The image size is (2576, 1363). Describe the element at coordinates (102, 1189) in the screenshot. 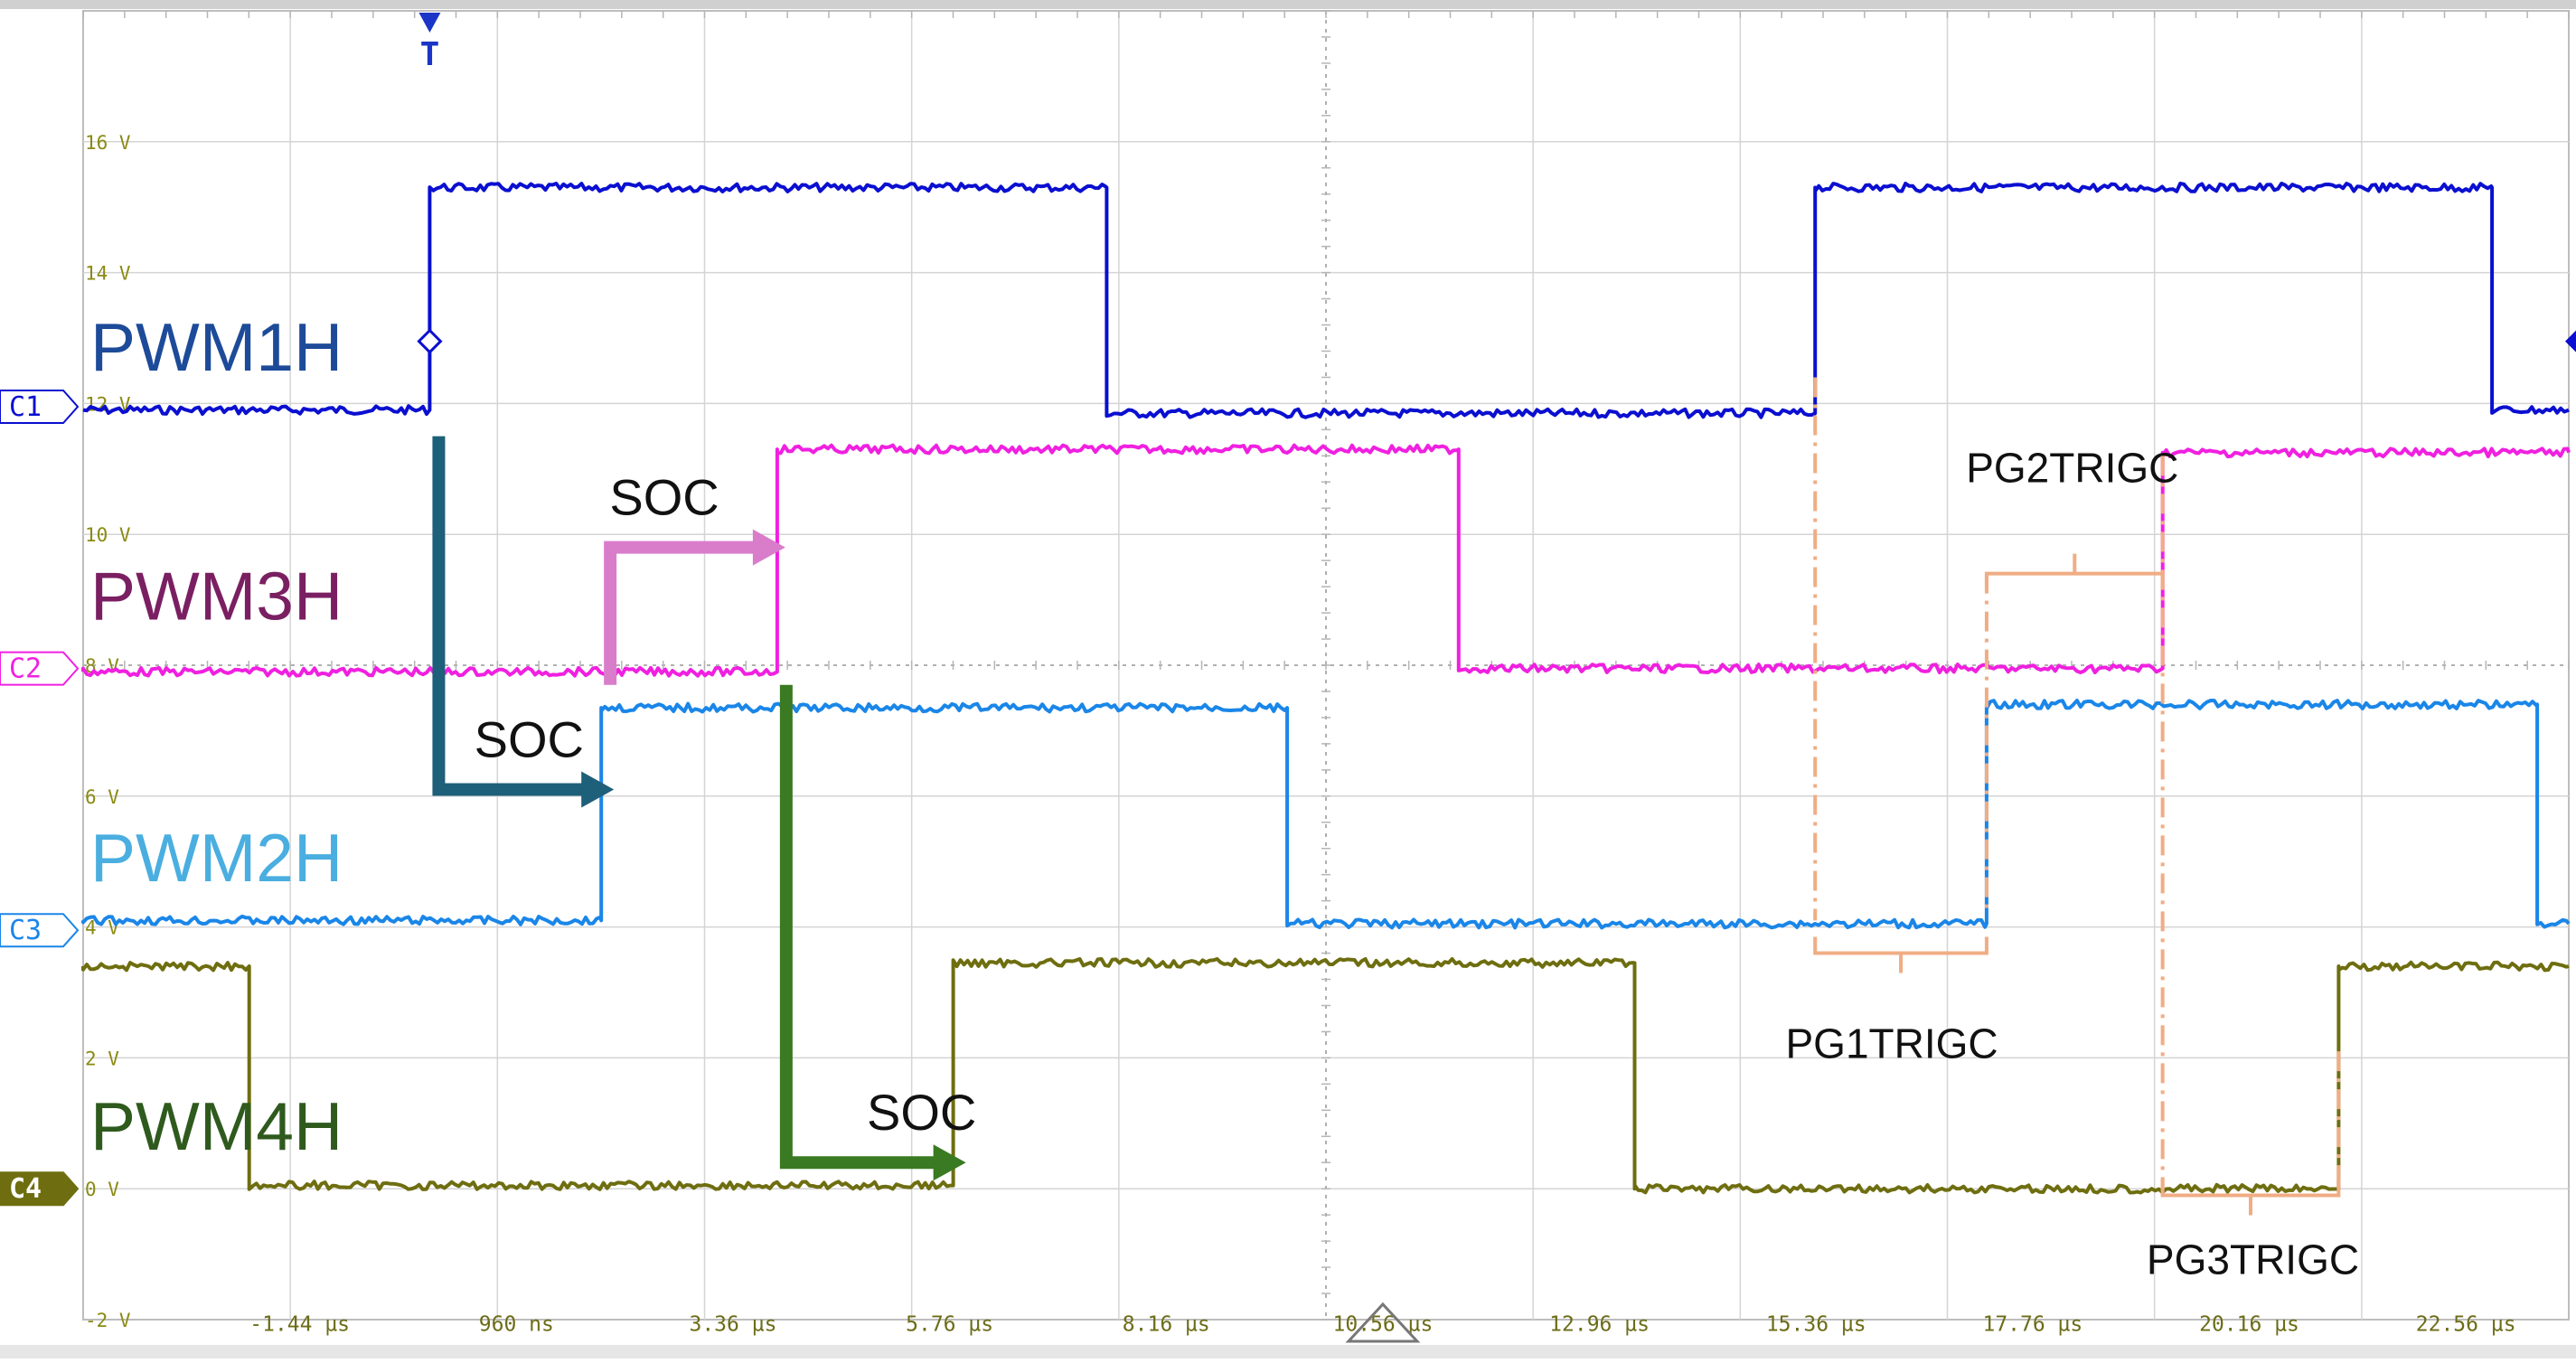

I see `y-tick-label: 0 V` at that location.